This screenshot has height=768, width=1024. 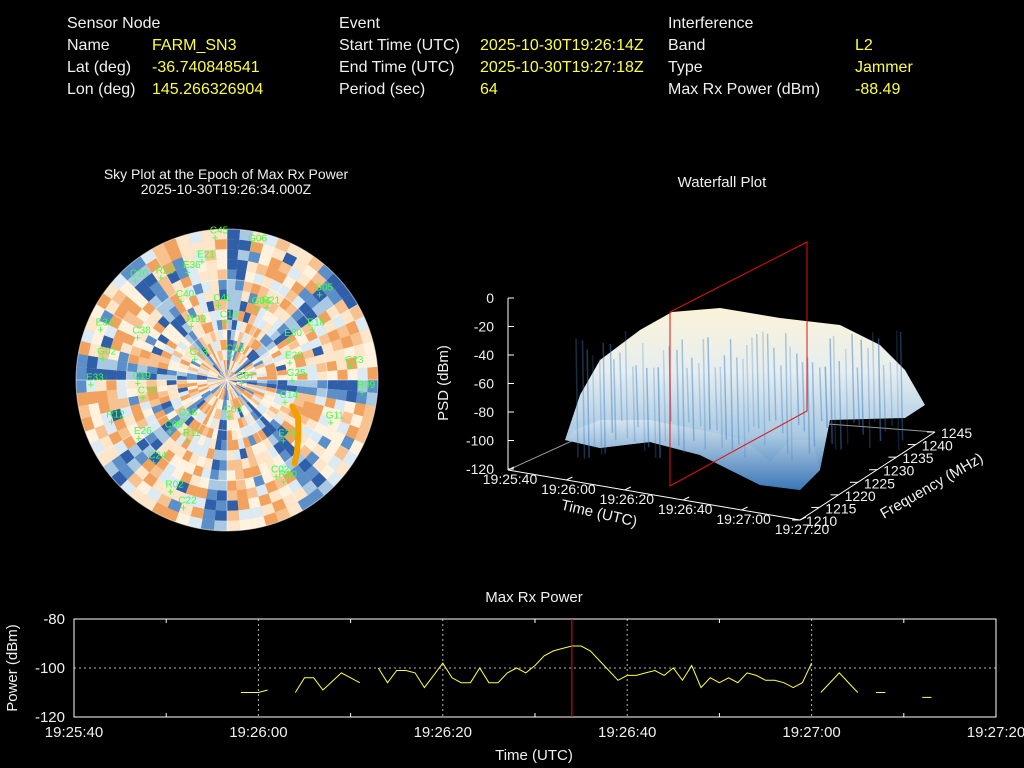 What do you see at coordinates (283, 441) in the screenshot?
I see `satellite-plus: +` at bounding box center [283, 441].